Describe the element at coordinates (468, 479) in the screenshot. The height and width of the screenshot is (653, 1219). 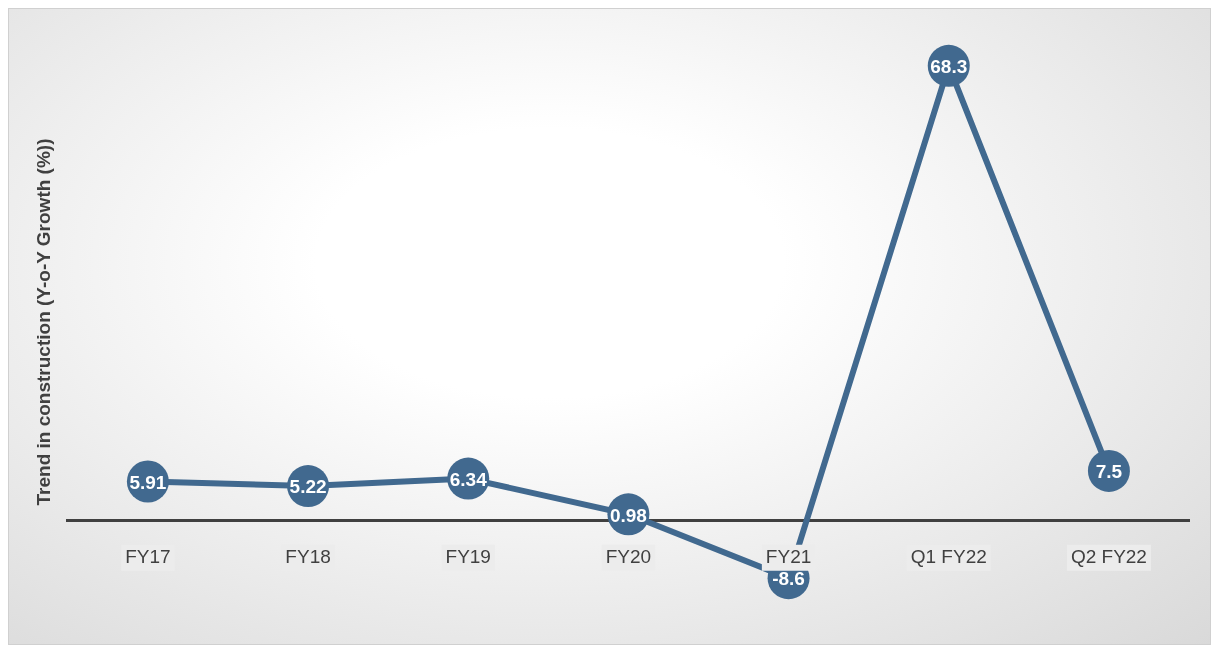
I see `data-label: 6.34` at that location.